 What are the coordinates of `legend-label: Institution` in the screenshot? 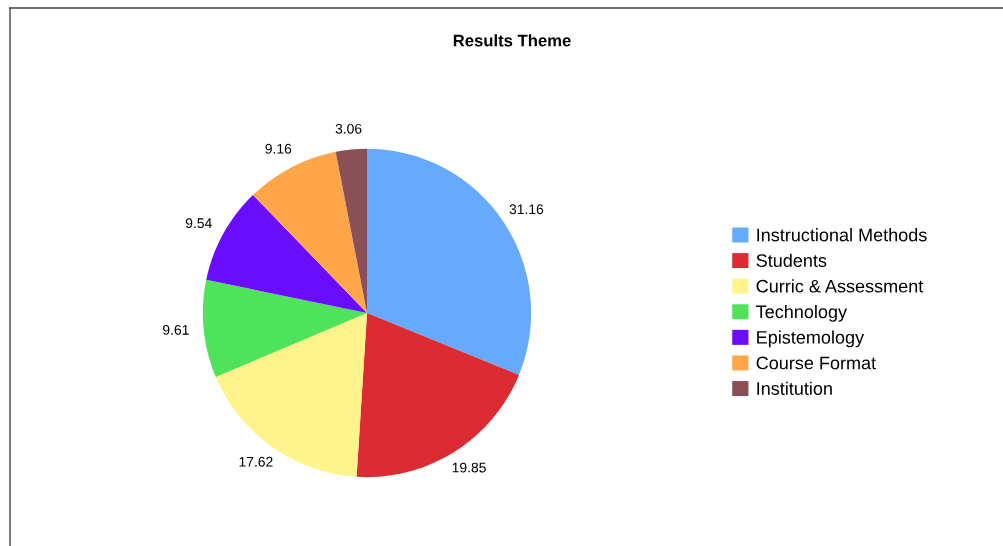 It's located at (794, 388).